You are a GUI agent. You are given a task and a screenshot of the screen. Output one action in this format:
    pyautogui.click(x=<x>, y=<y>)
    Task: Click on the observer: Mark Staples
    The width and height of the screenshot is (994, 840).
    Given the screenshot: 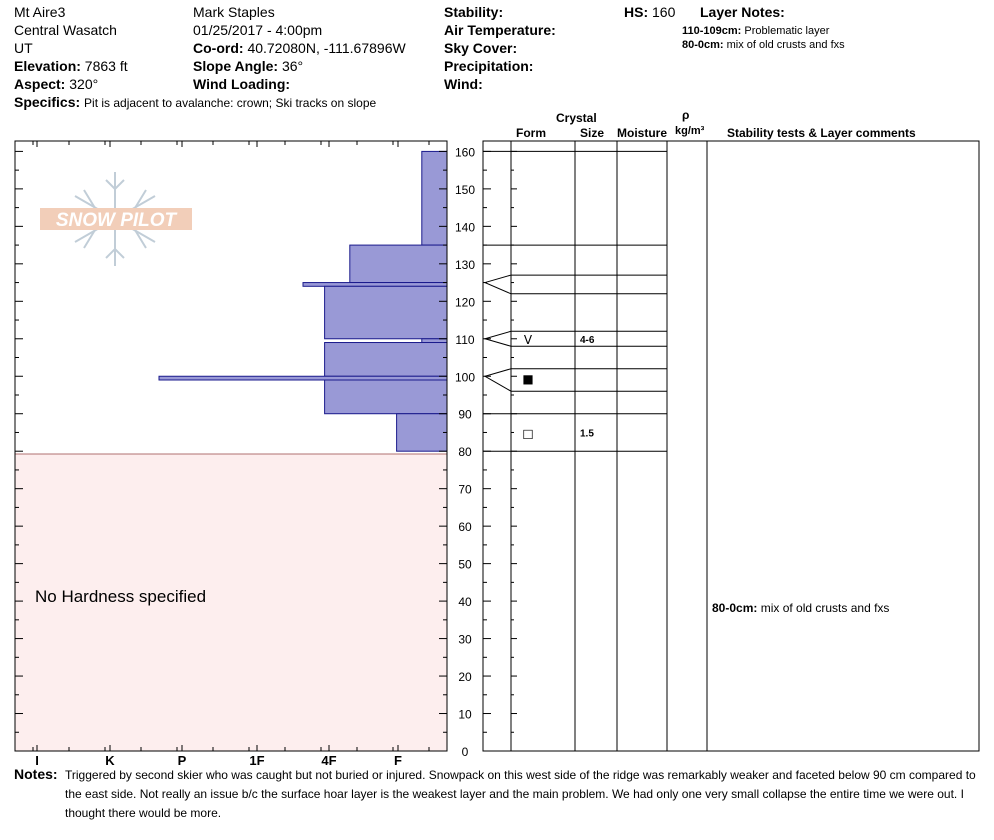 What is the action you would take?
    pyautogui.click(x=234, y=12)
    